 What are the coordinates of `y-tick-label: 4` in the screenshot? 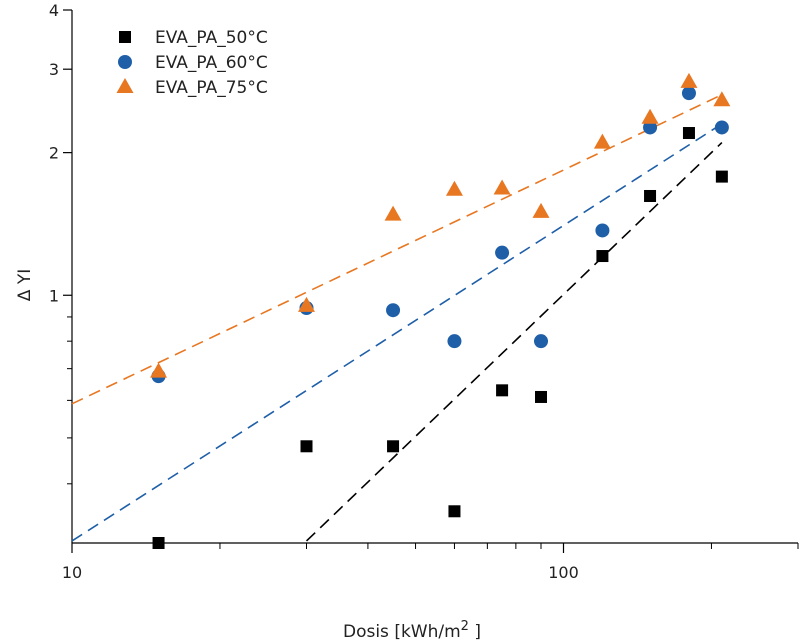 It's located at (54, 10).